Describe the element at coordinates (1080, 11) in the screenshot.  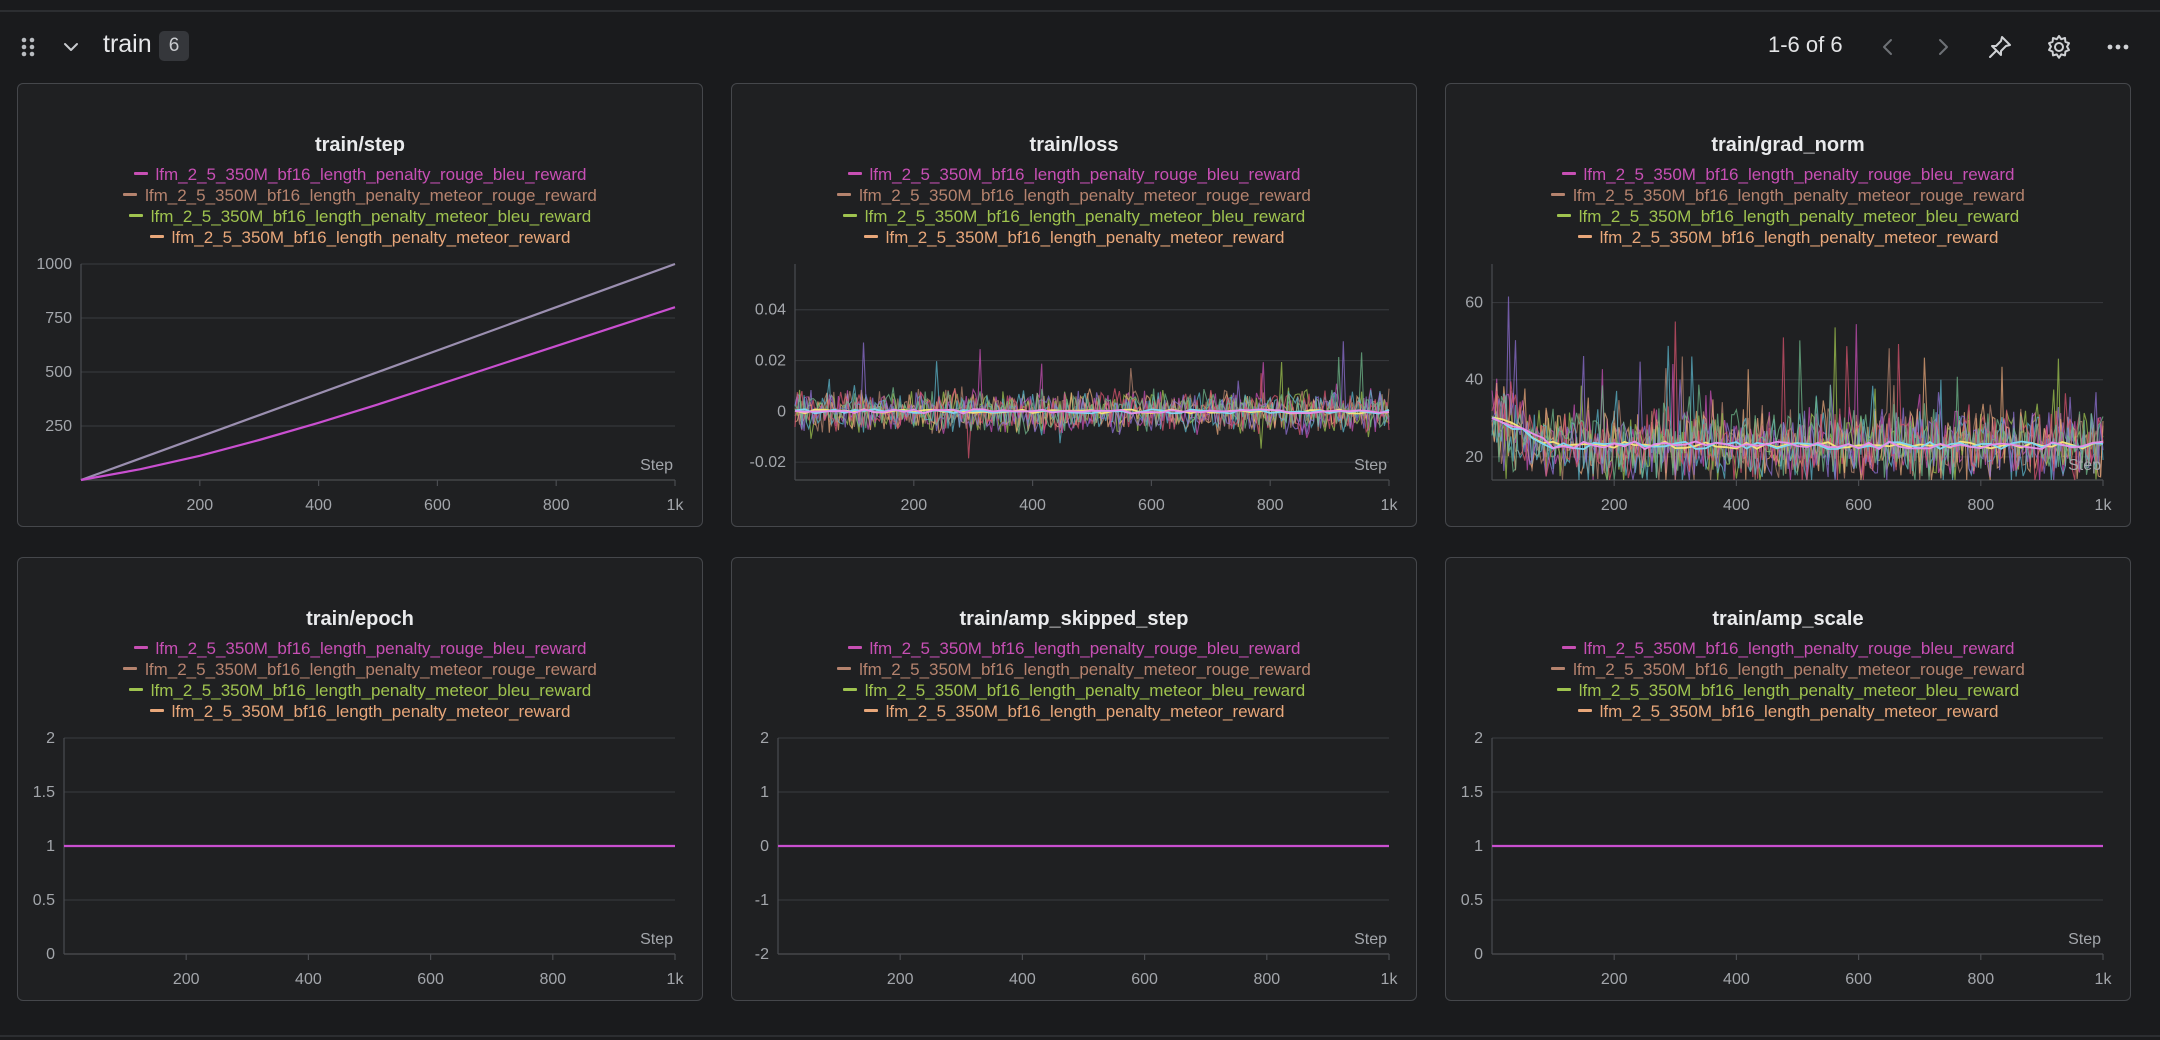
I see `top-divider` at that location.